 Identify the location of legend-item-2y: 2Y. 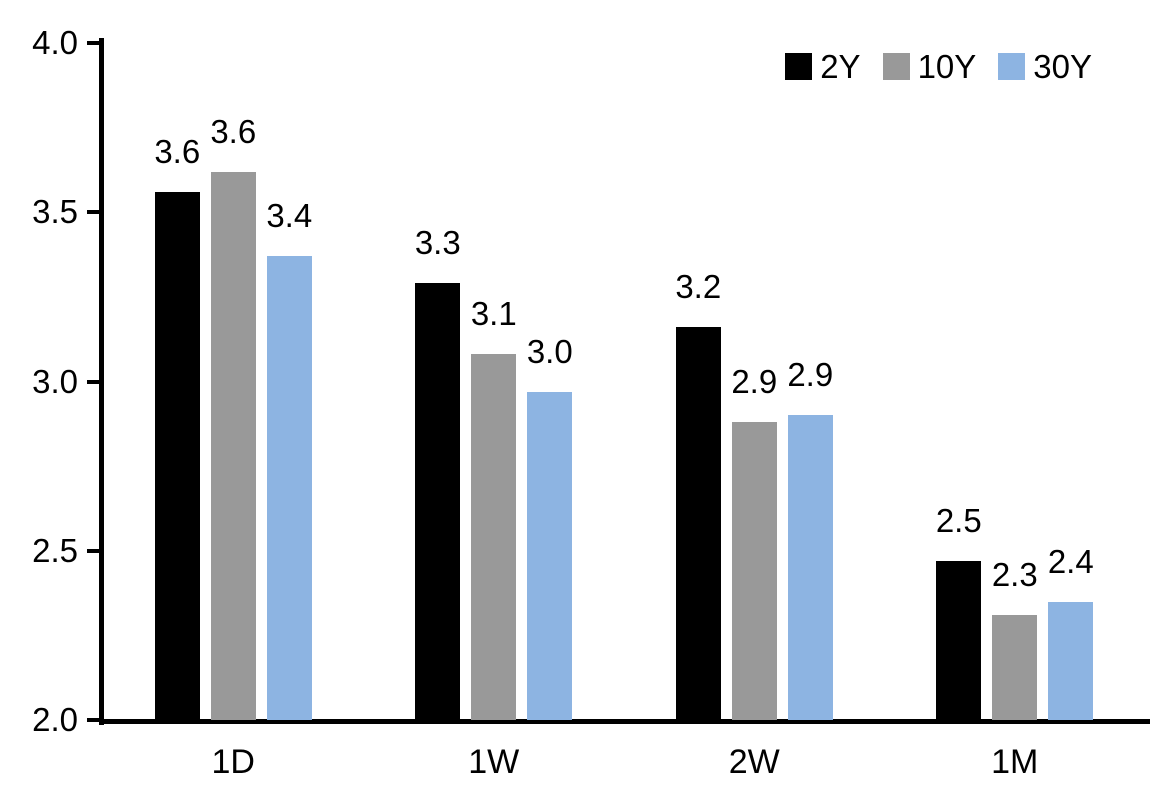
(823, 66).